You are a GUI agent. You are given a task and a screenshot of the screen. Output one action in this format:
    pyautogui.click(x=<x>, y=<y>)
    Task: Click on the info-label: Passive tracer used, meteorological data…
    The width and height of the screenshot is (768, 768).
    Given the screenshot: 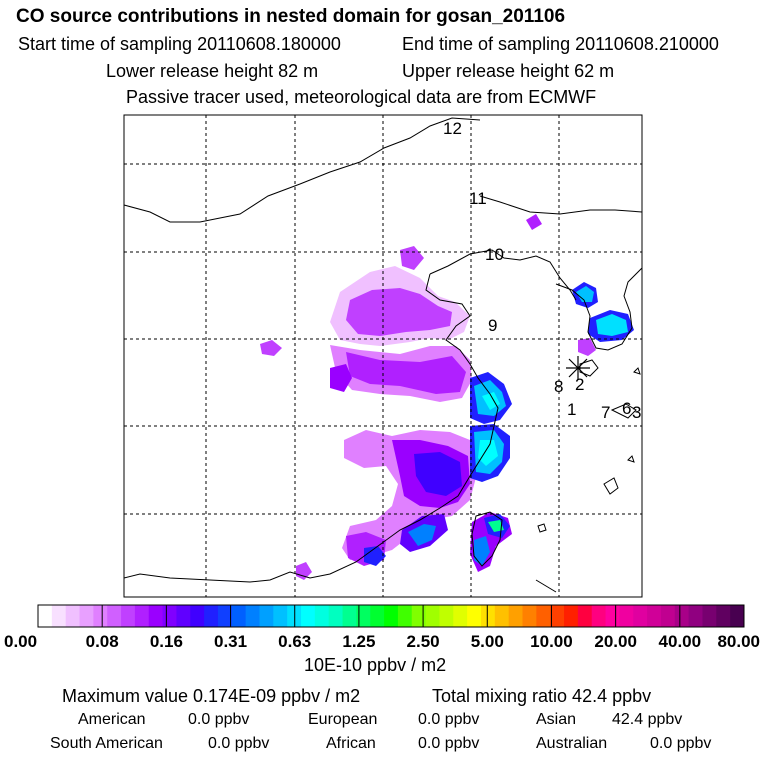 What is the action you would take?
    pyautogui.click(x=361, y=97)
    